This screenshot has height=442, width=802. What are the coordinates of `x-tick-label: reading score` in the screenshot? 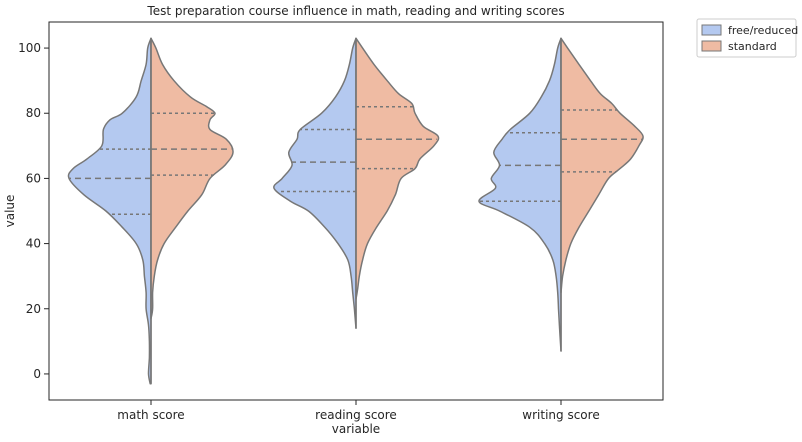 It's located at (356, 415).